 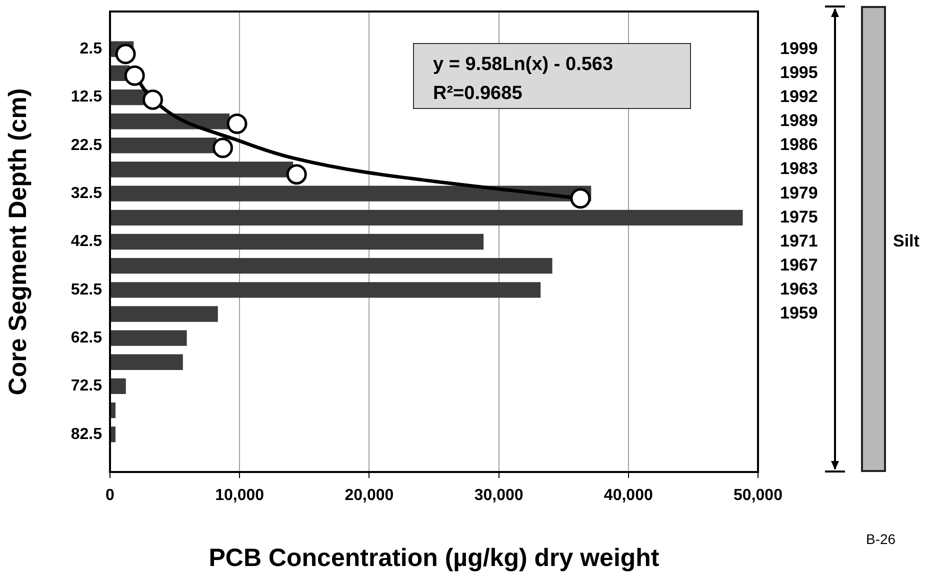 What do you see at coordinates (799, 216) in the screenshot?
I see `text: 1975` at bounding box center [799, 216].